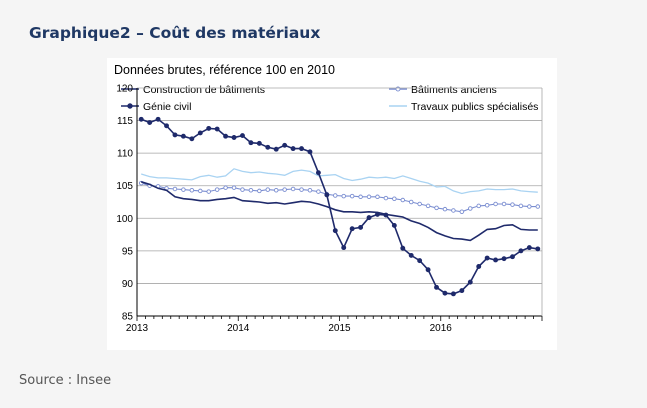 Image resolution: width=647 pixels, height=408 pixels. Describe the element at coordinates (124, 89) in the screenshot. I see `y-tick-label: 120` at that location.